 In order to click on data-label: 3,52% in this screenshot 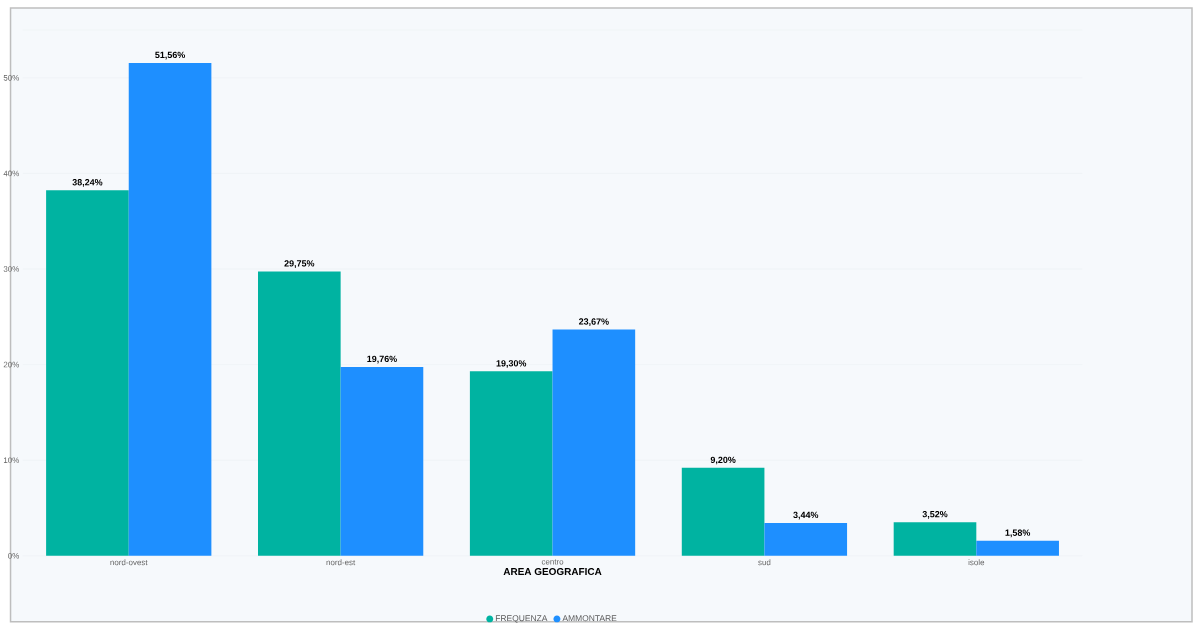, I will do `click(935, 515)`.